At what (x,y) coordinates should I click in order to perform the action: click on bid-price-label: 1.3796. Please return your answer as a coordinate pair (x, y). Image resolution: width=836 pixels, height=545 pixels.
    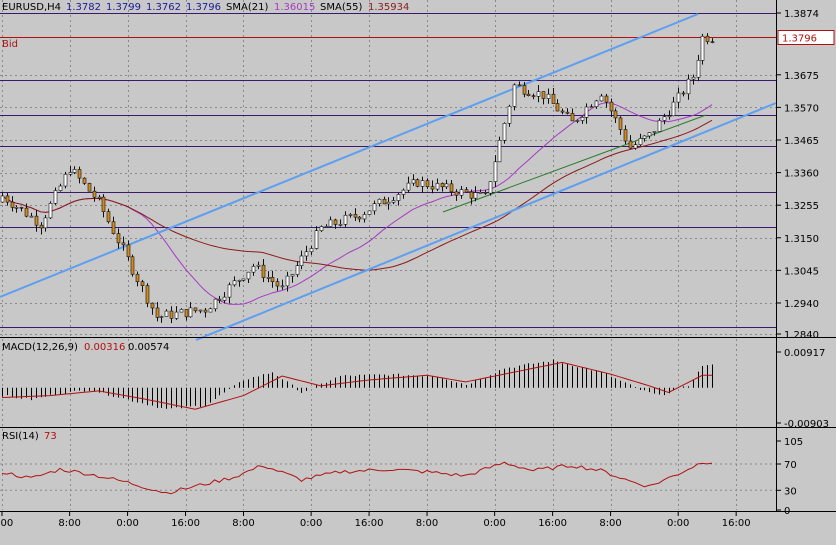
    Looking at the image, I should click on (799, 39).